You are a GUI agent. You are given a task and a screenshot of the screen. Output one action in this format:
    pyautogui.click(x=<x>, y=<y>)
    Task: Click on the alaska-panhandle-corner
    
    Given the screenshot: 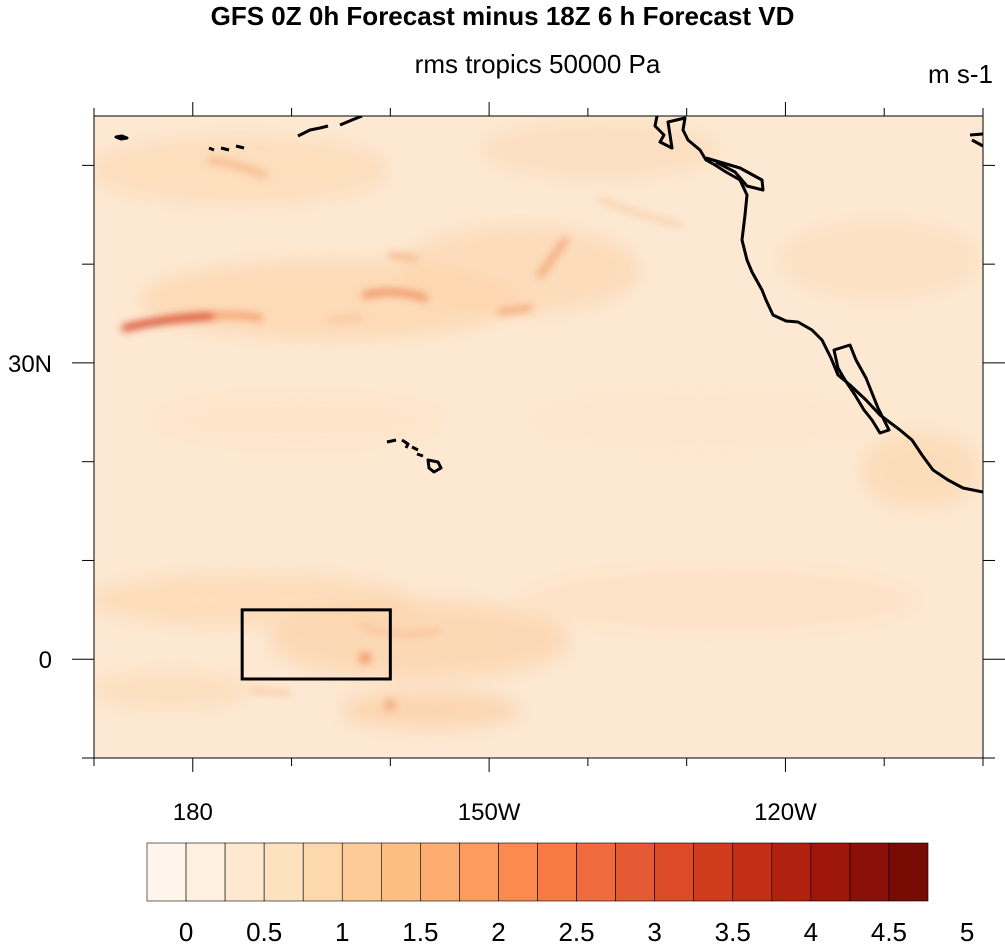 What is the action you would take?
    pyautogui.click(x=976, y=140)
    